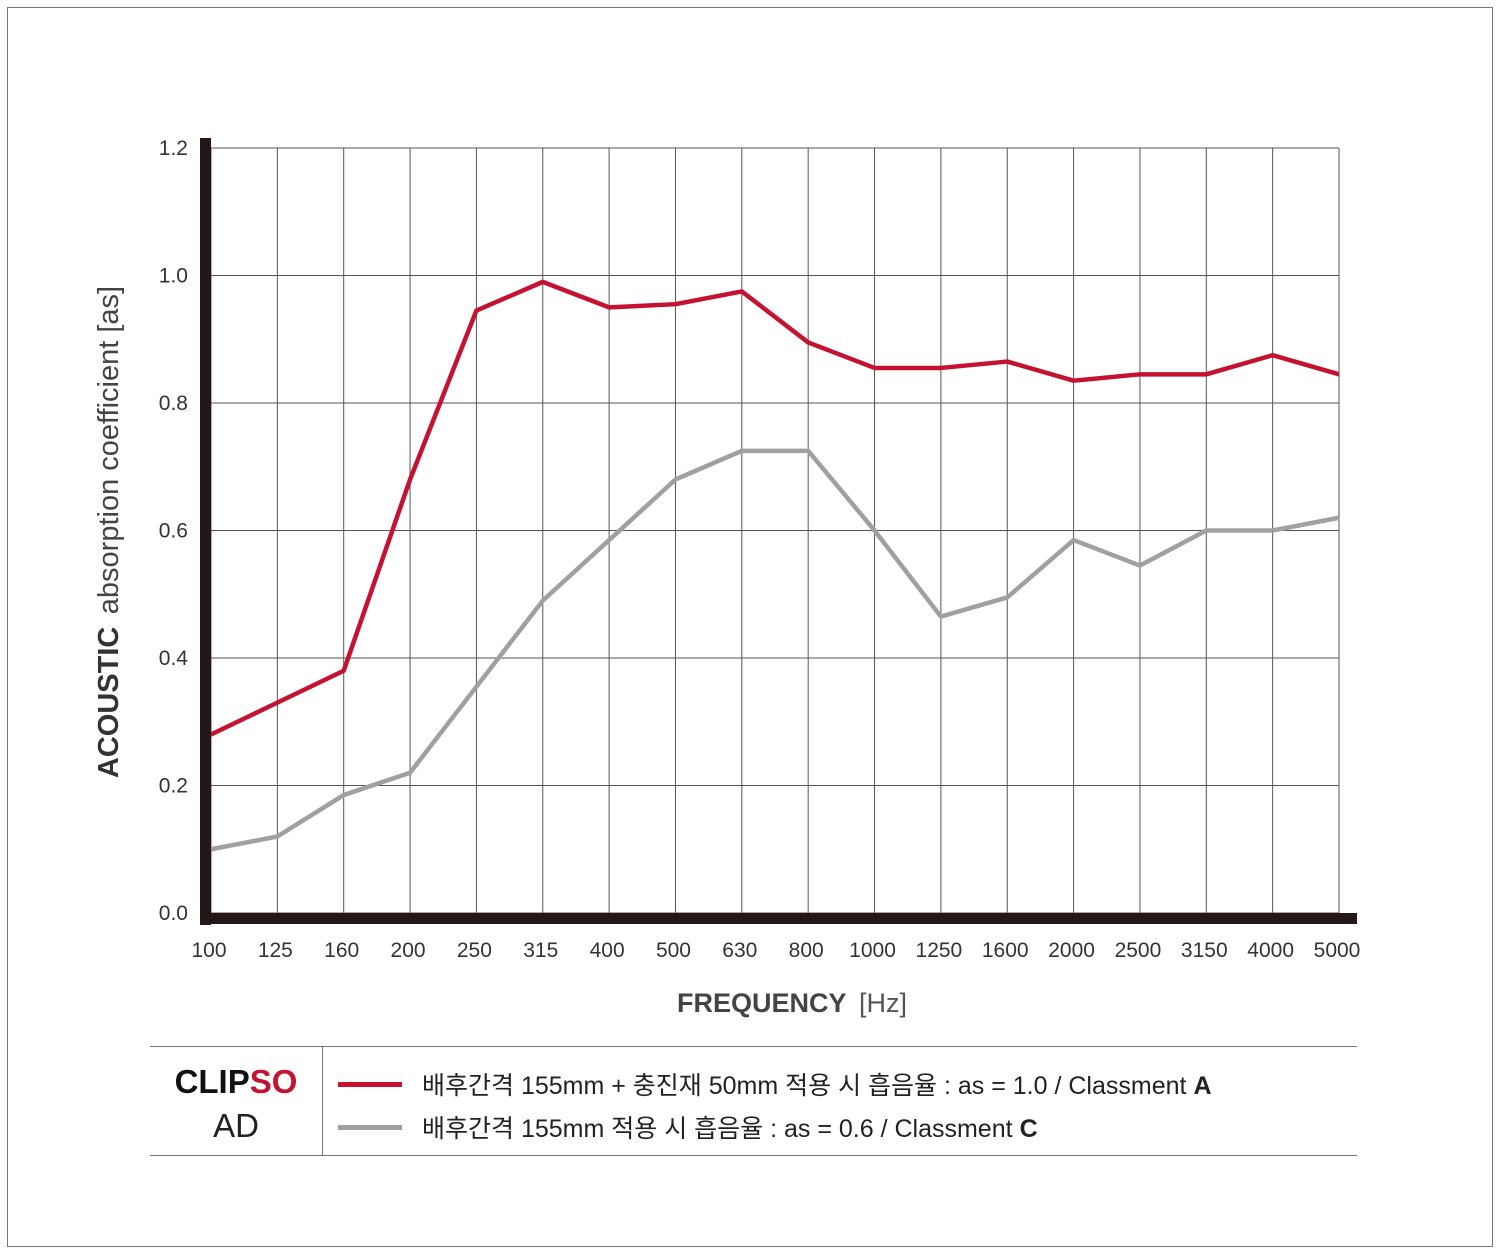  I want to click on y-tick-label: 0.6, so click(173, 531).